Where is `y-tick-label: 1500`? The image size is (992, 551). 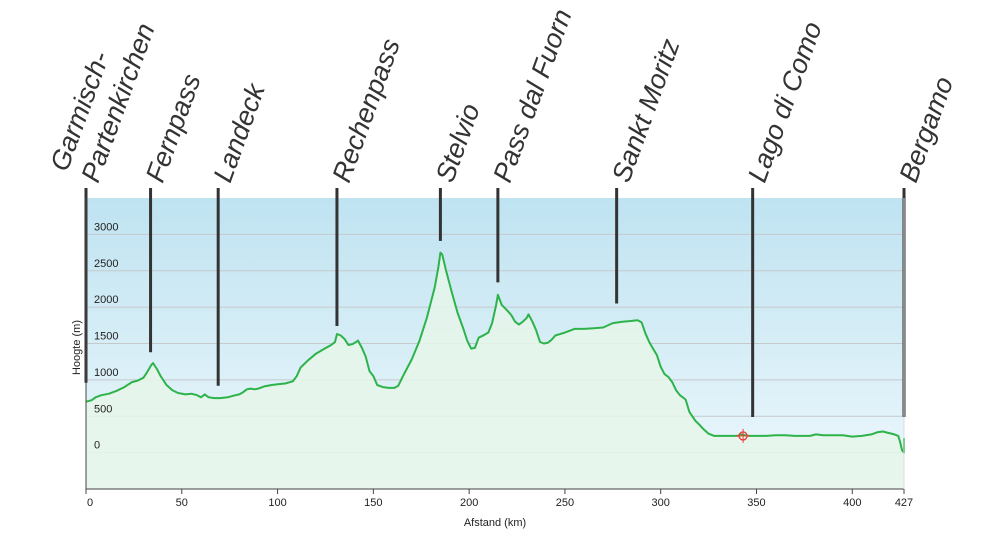 y-tick-label: 1500 is located at coordinates (106, 337).